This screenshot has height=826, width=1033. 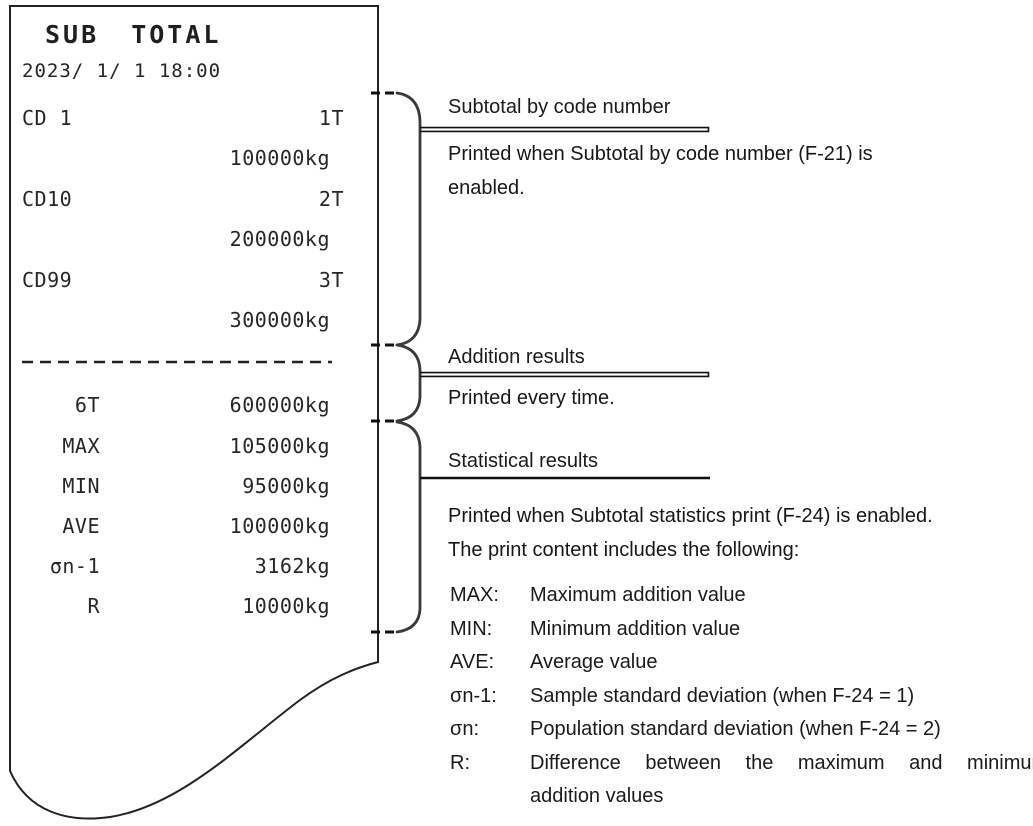 What do you see at coordinates (473, 695) in the screenshot?
I see `definition-term: σn-1:` at bounding box center [473, 695].